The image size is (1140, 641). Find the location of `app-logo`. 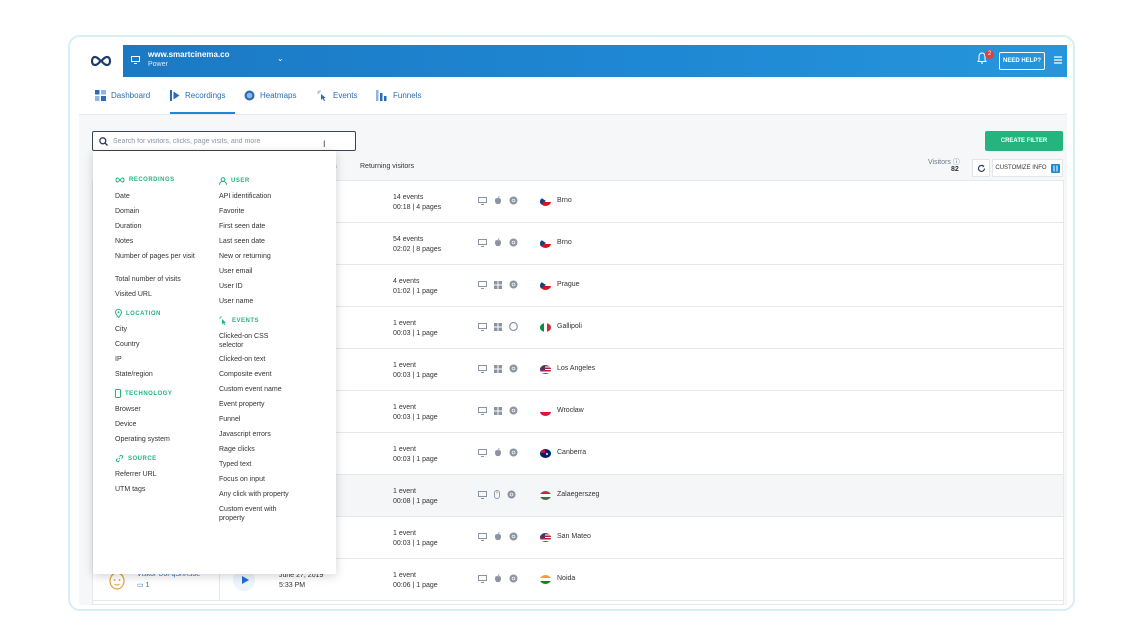

app-logo is located at coordinates (101, 61).